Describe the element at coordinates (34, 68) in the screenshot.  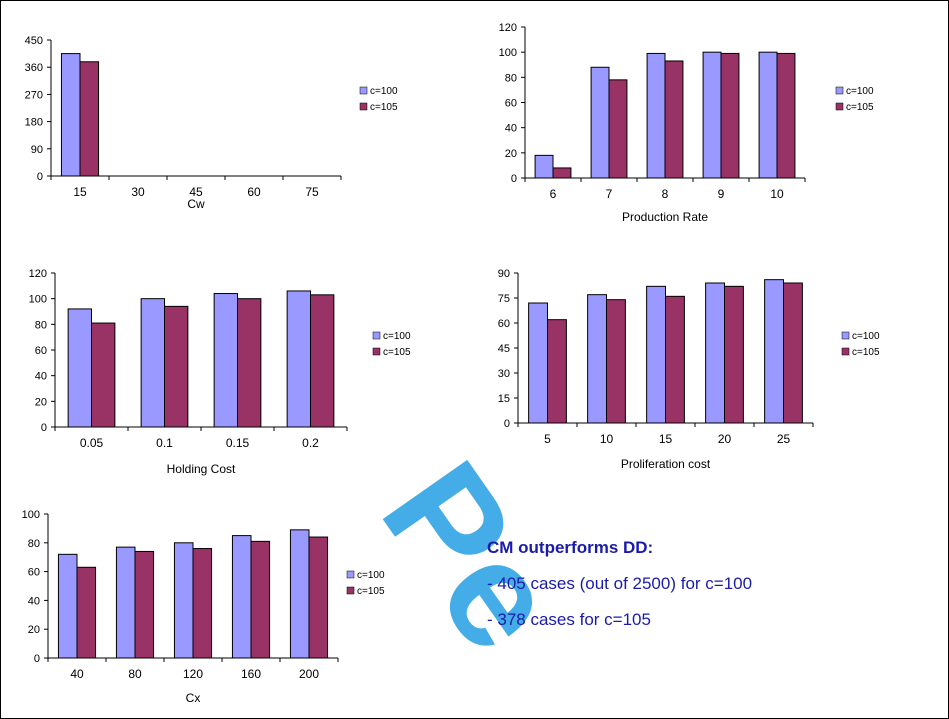
I see `y-tick-label: 360` at that location.